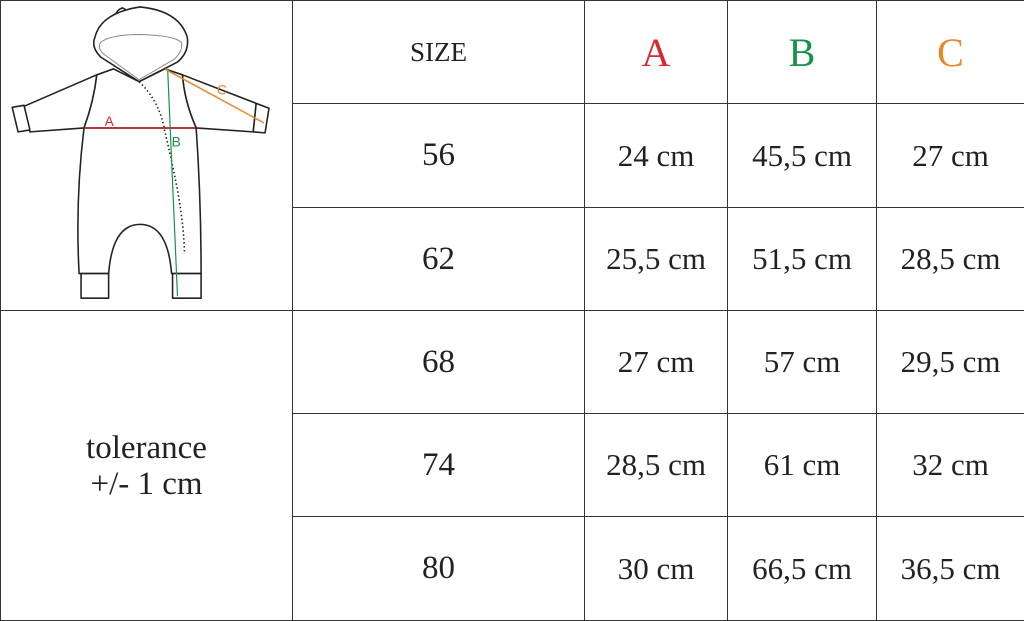  I want to click on size-header: SIZE, so click(439, 52).